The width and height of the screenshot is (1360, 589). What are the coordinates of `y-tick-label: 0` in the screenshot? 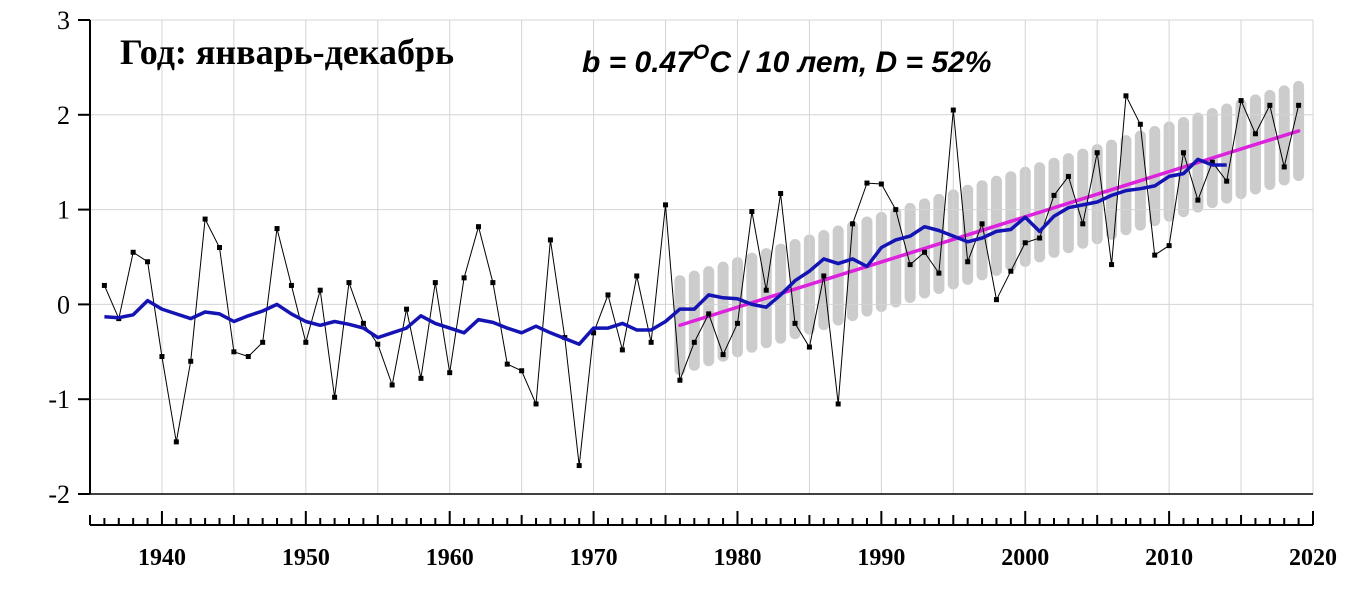 It's located at (63, 304).